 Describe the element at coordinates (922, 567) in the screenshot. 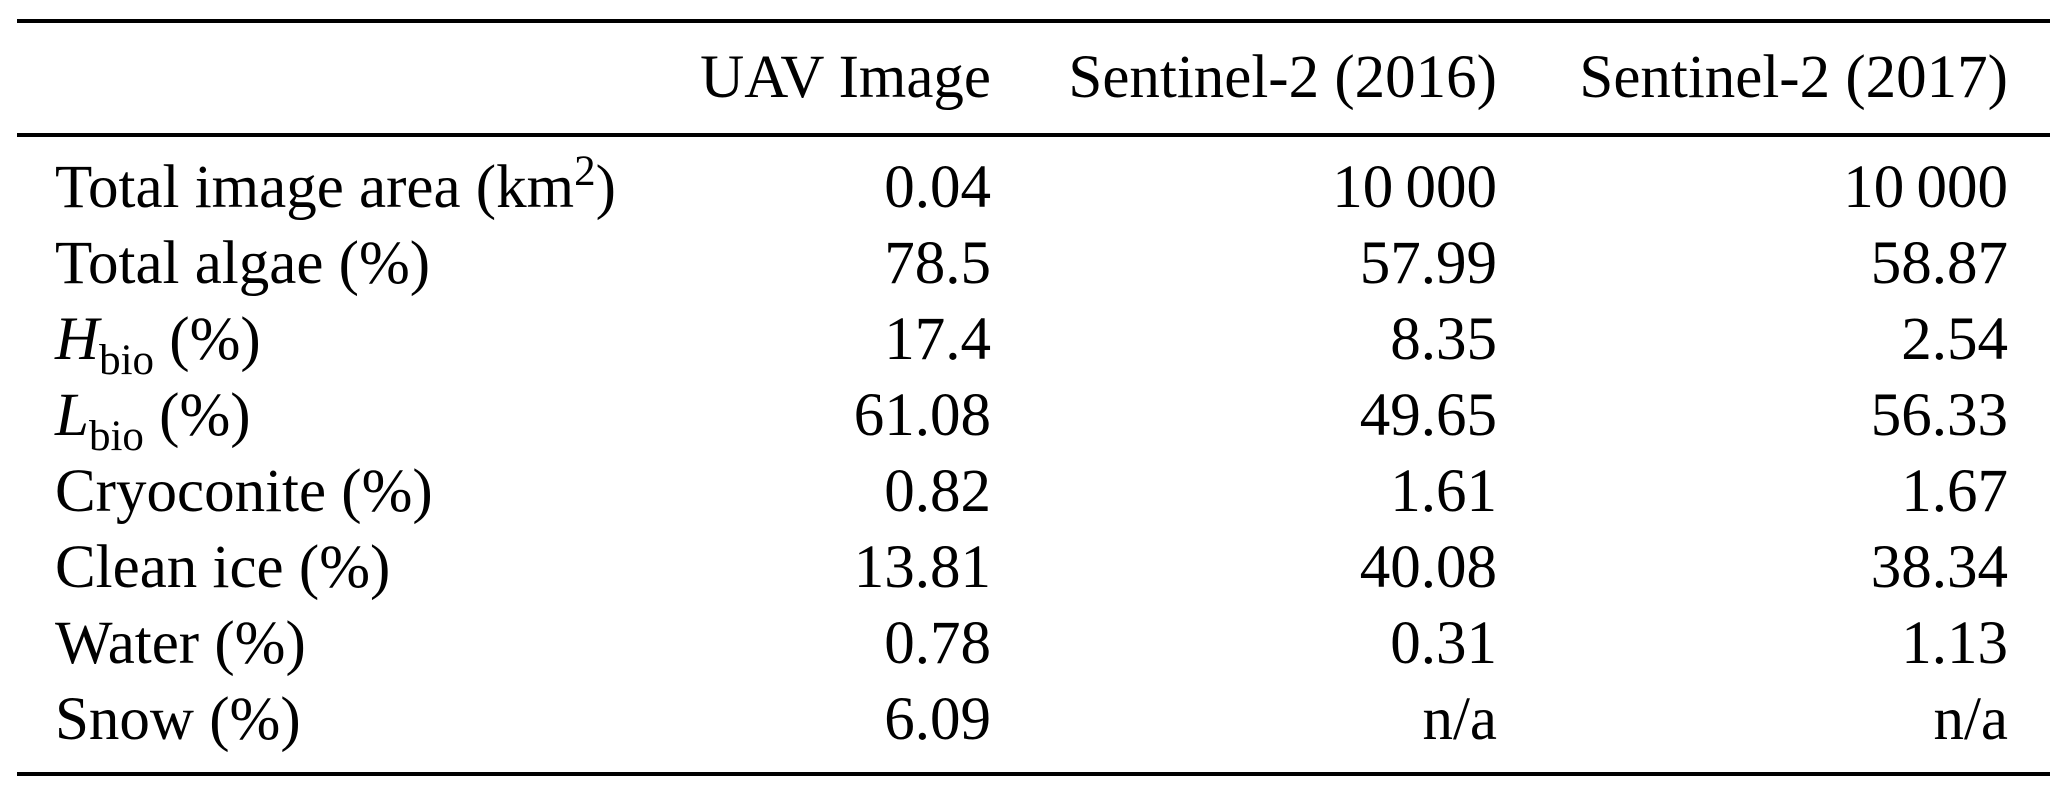

I see `value-cell-uav: 13.81` at that location.